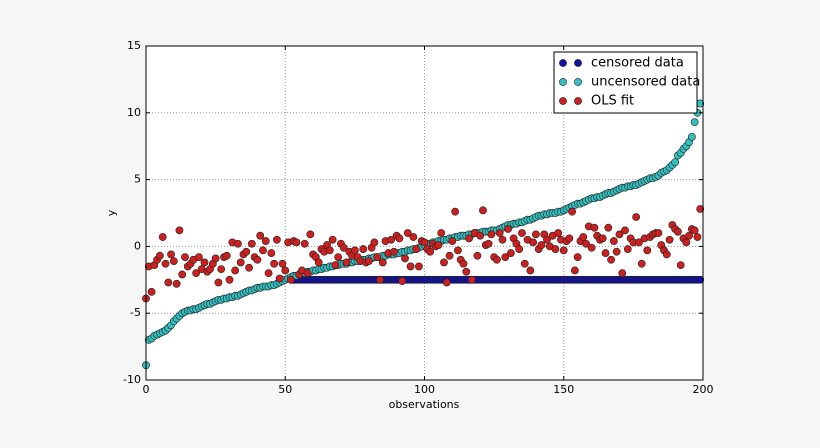 This screenshot has height=448, width=820. What do you see at coordinates (612, 101) in the screenshot?
I see `legend-label: OLS fit` at bounding box center [612, 101].